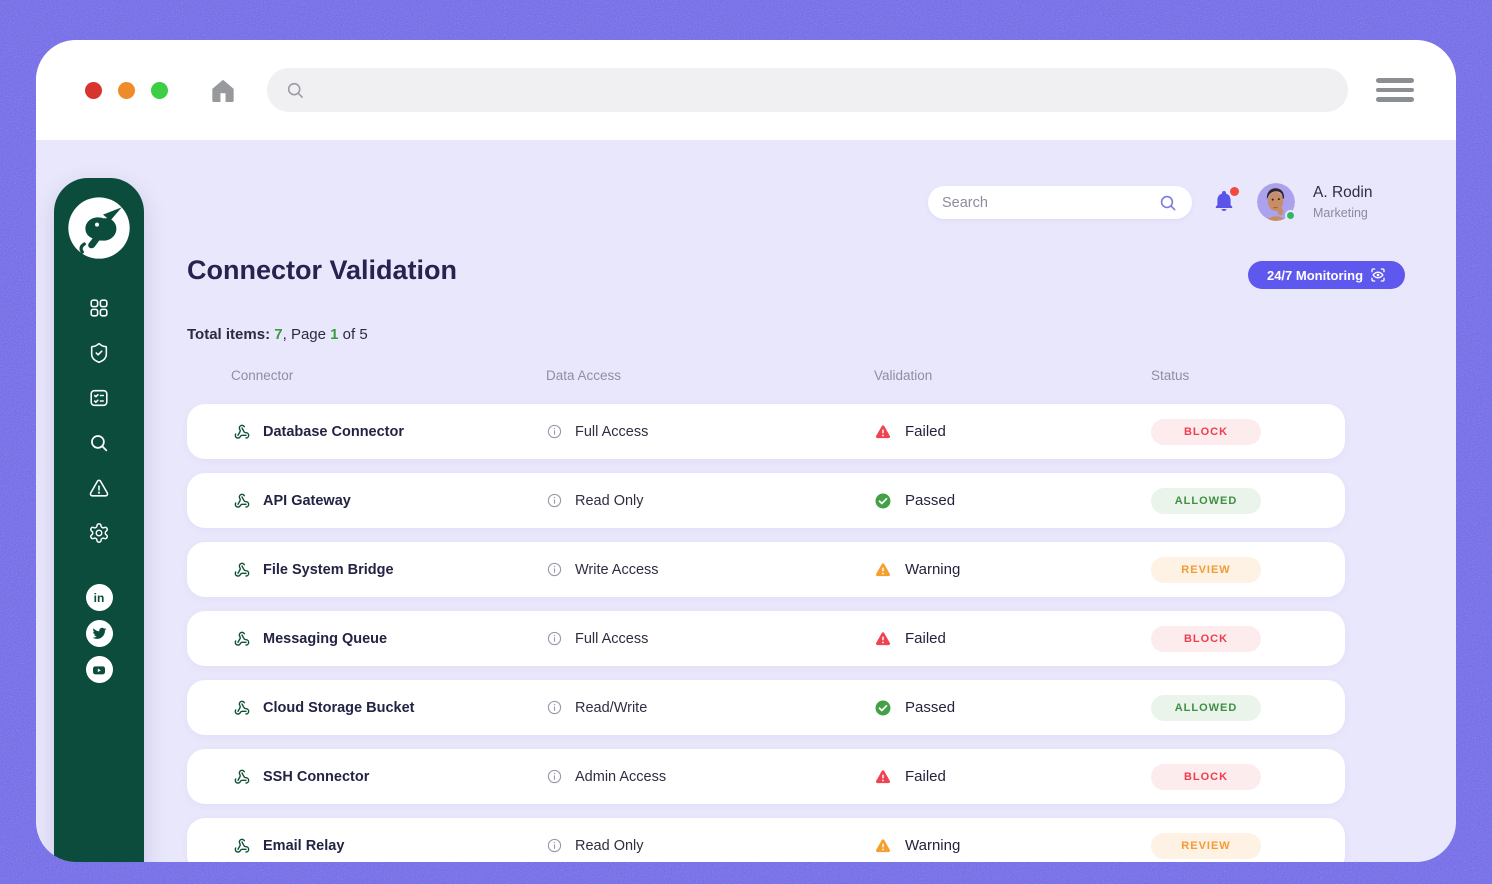 This screenshot has height=884, width=1492. Describe the element at coordinates (99, 228) in the screenshot. I see `logo-unicorn` at that location.